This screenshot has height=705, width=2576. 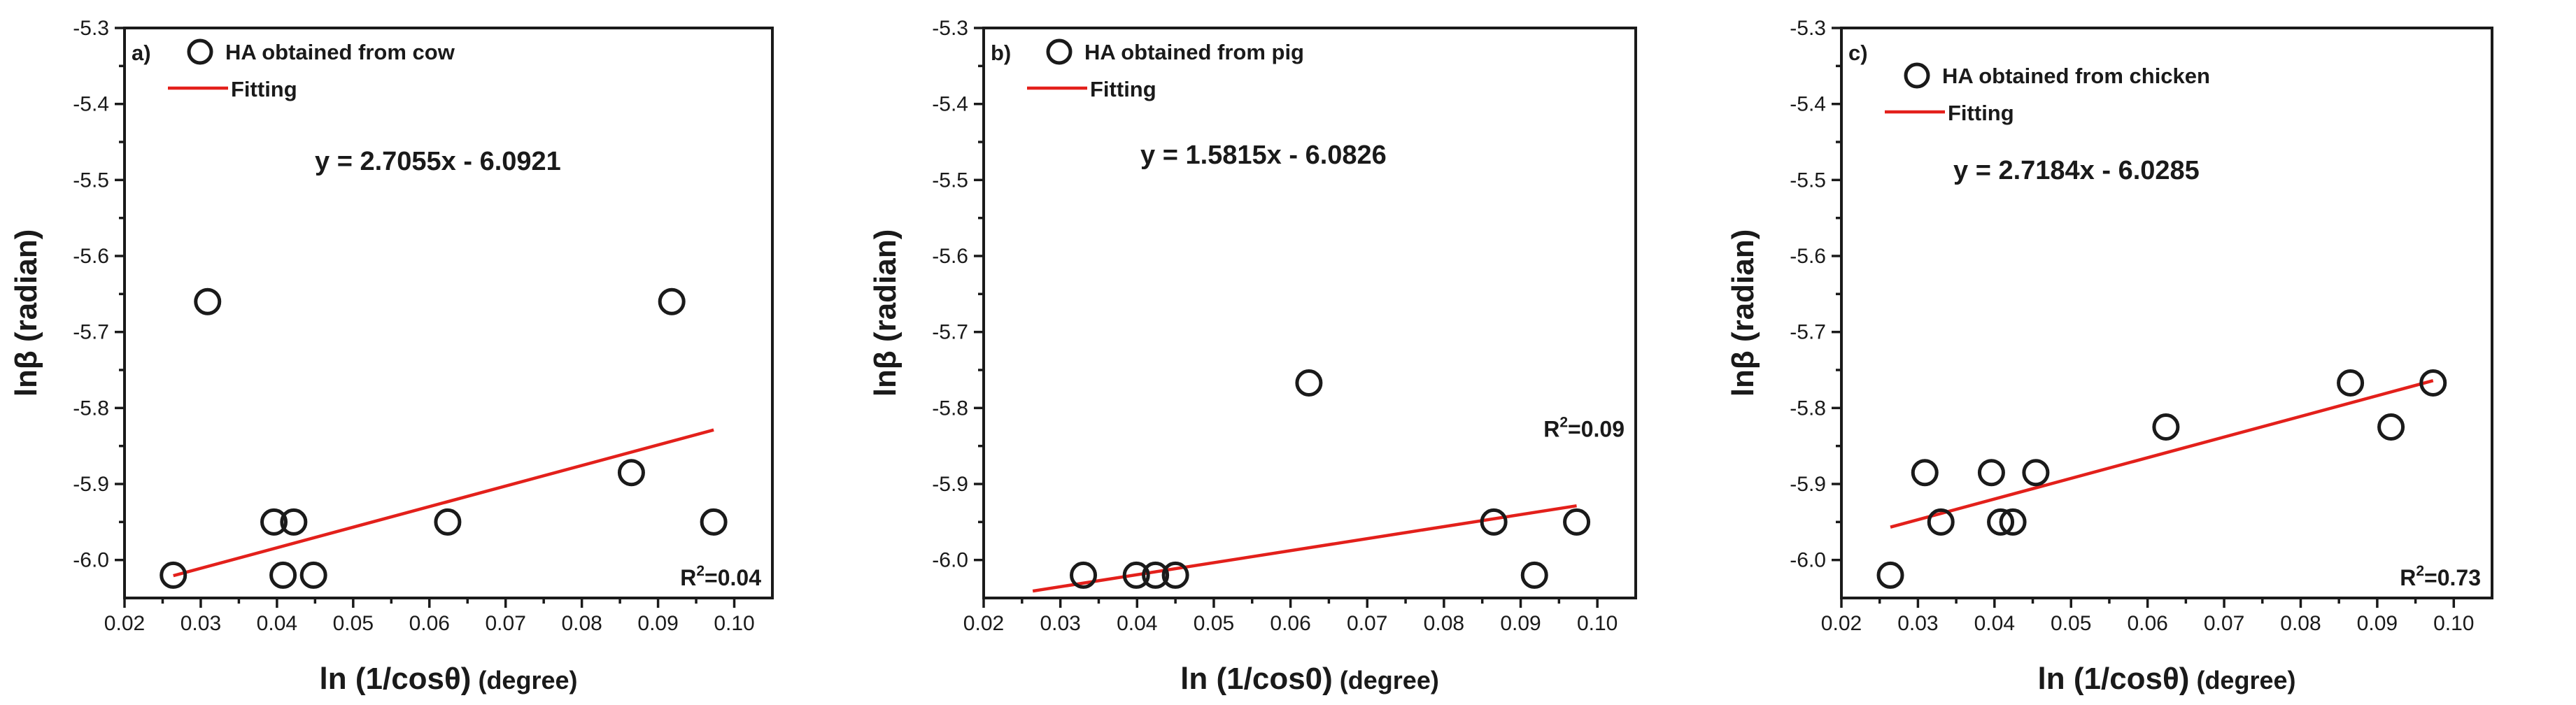 What do you see at coordinates (438, 161) in the screenshot?
I see `fit-equation: y = 2.7055x - 6.0921` at bounding box center [438, 161].